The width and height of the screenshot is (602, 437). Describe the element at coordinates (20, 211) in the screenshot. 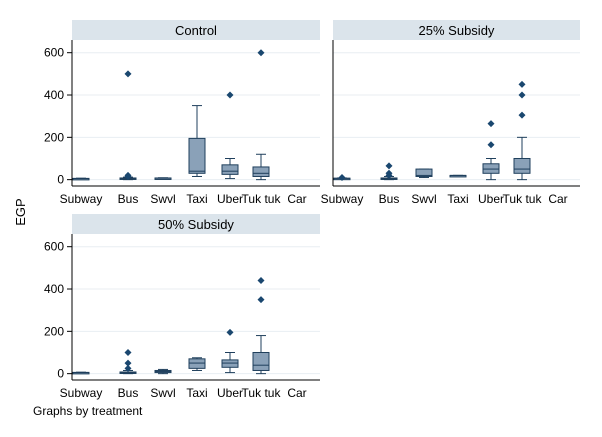

I see `y-axis-label: EGP` at that location.